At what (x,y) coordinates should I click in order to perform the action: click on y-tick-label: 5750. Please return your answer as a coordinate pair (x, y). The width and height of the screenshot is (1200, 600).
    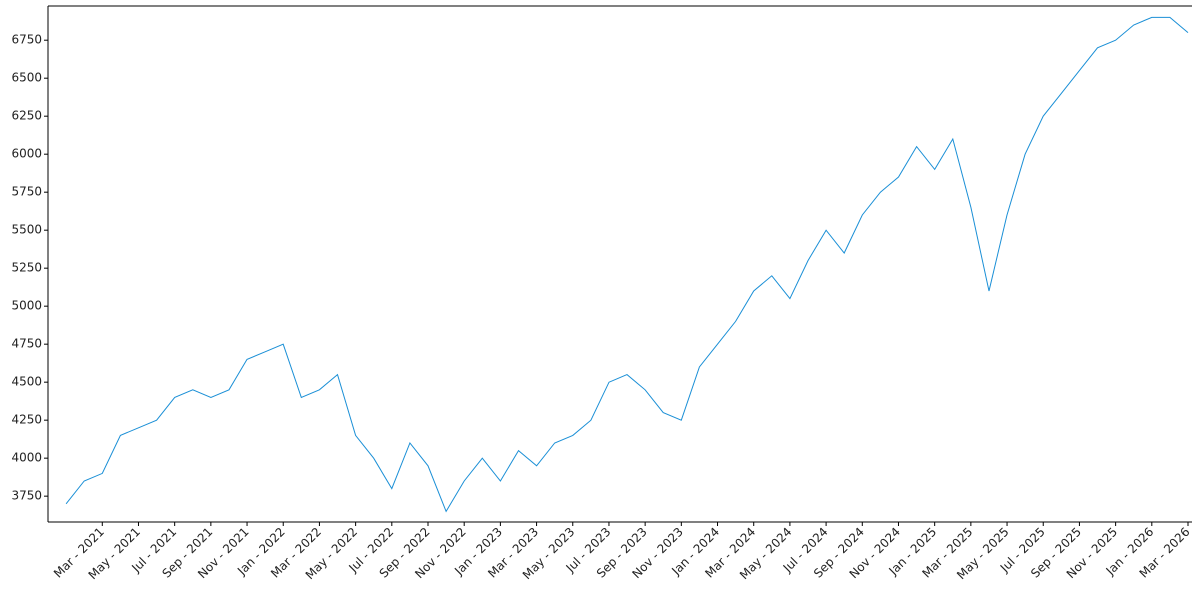
    Looking at the image, I should click on (26, 192).